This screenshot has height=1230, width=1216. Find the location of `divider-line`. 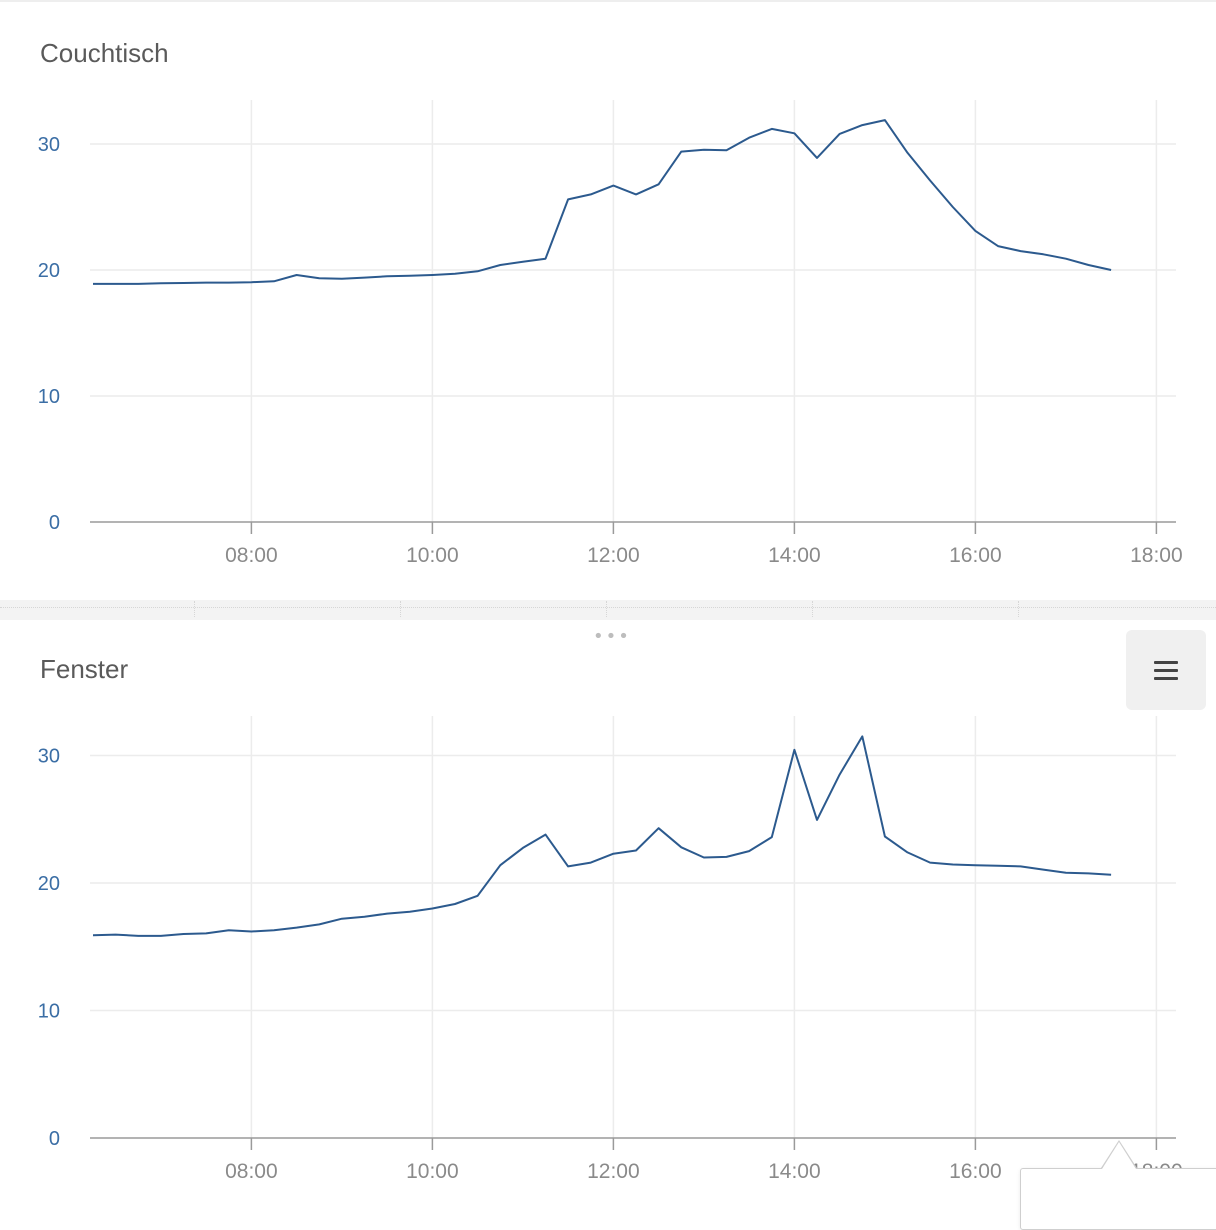

divider-line is located at coordinates (608, 607).